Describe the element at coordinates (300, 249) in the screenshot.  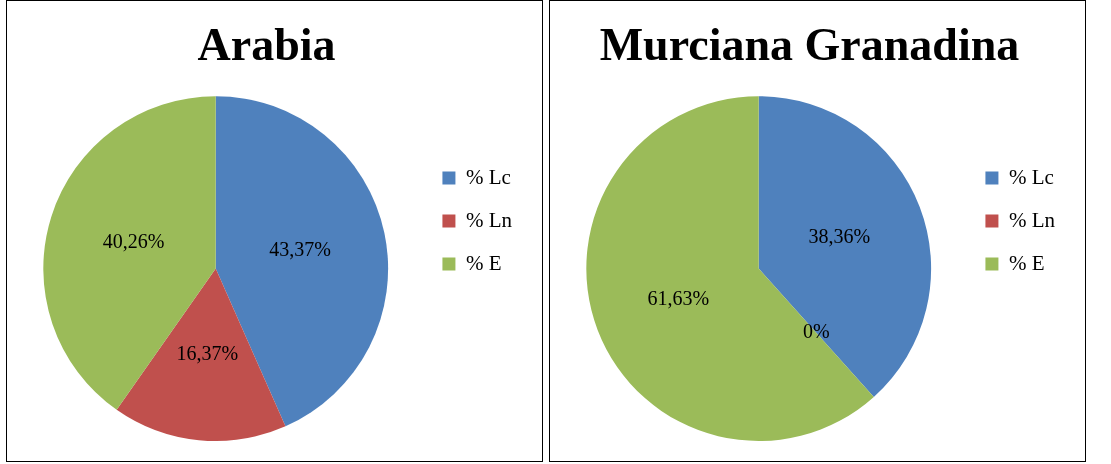
I see `data-label: 43,37%` at that location.